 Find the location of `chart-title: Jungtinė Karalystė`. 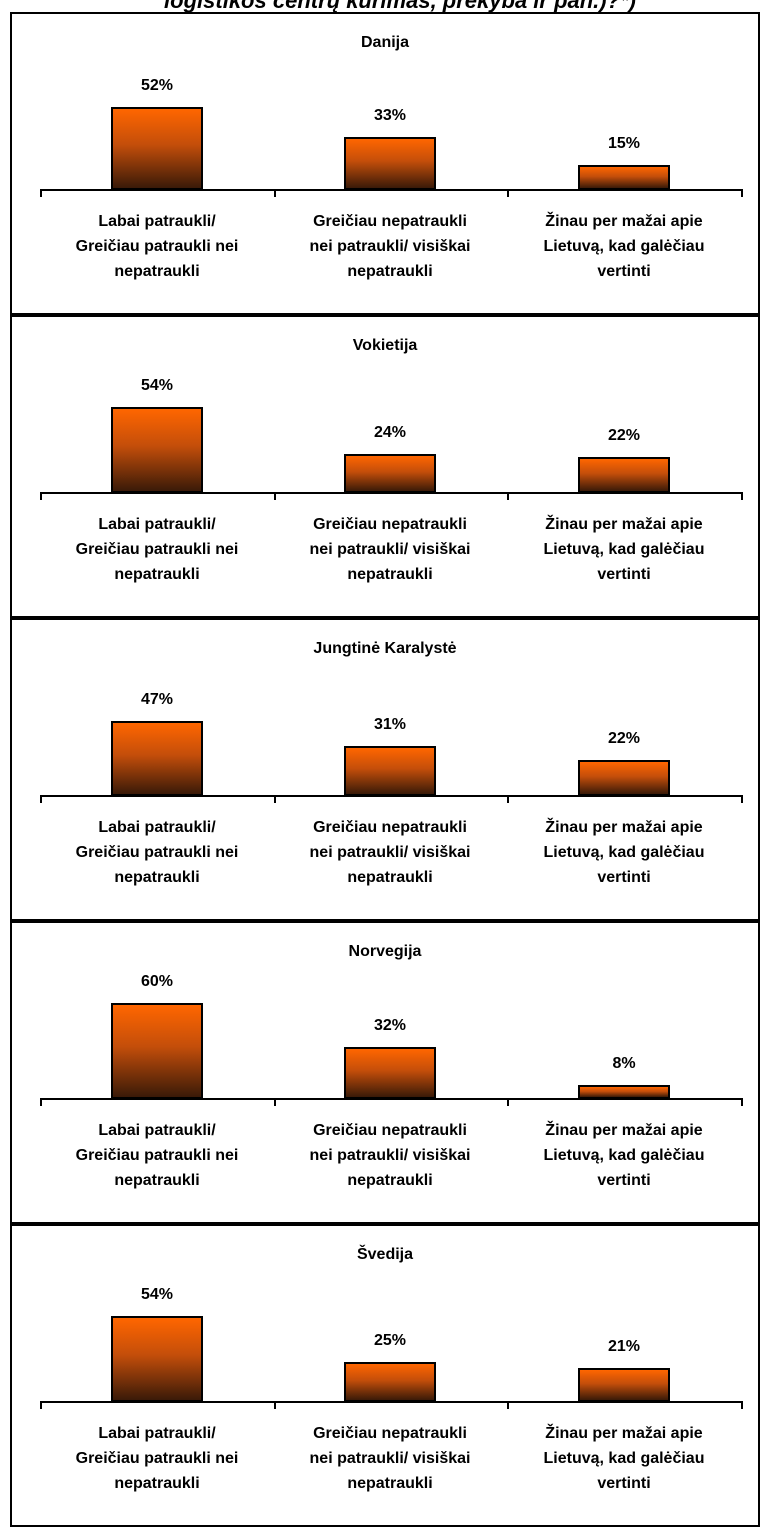

chart-title: Jungtinė Karalystė is located at coordinates (385, 648).